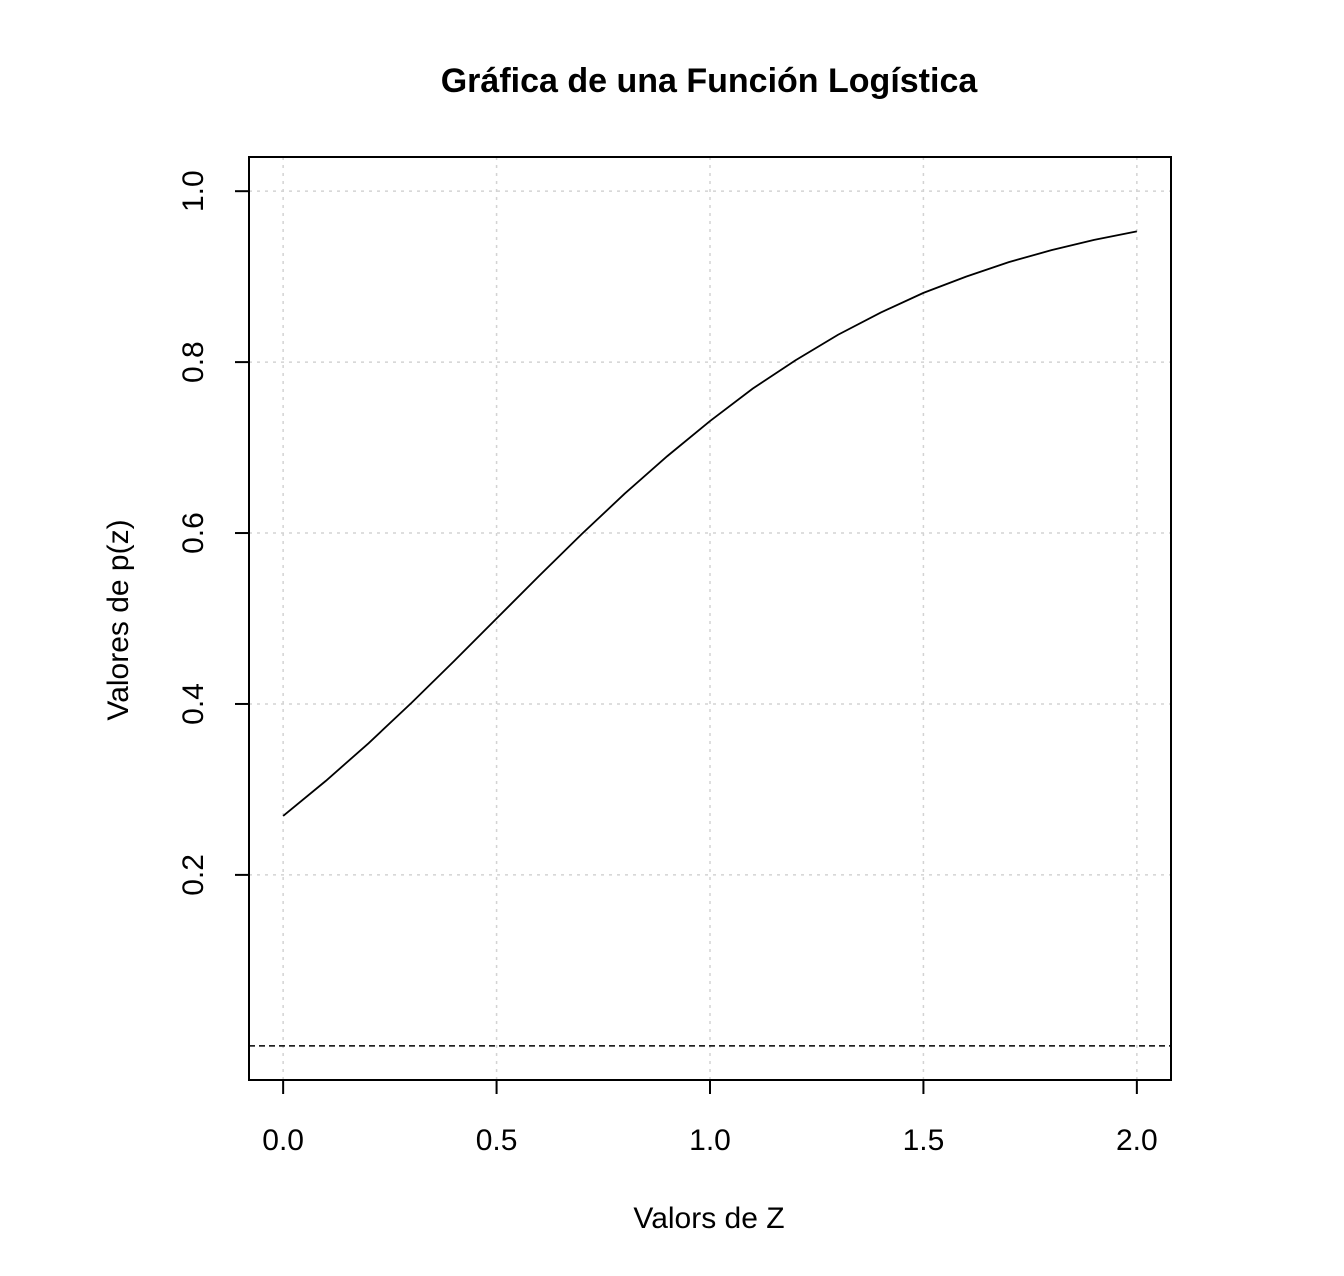  I want to click on x-tick-label: 1.0, so click(710, 1140).